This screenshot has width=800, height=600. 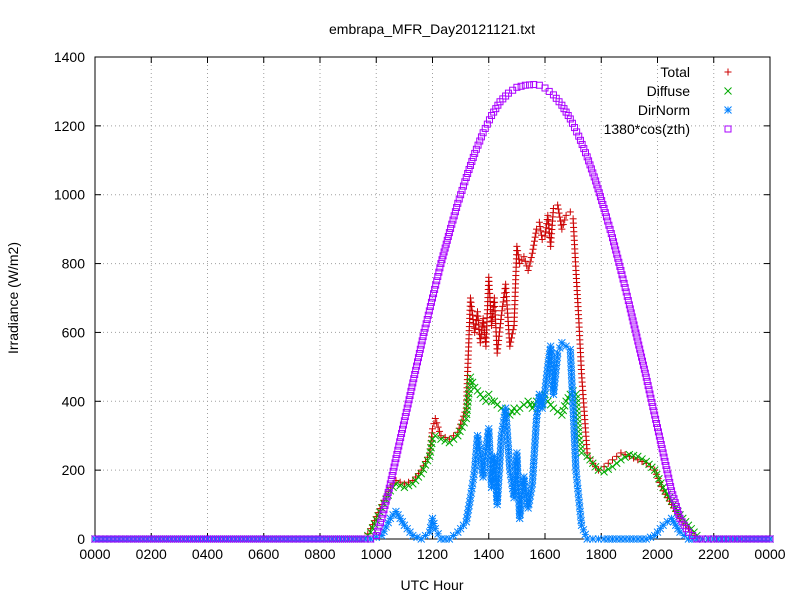 I want to click on x-tick-label: 0600, so click(x=263, y=554).